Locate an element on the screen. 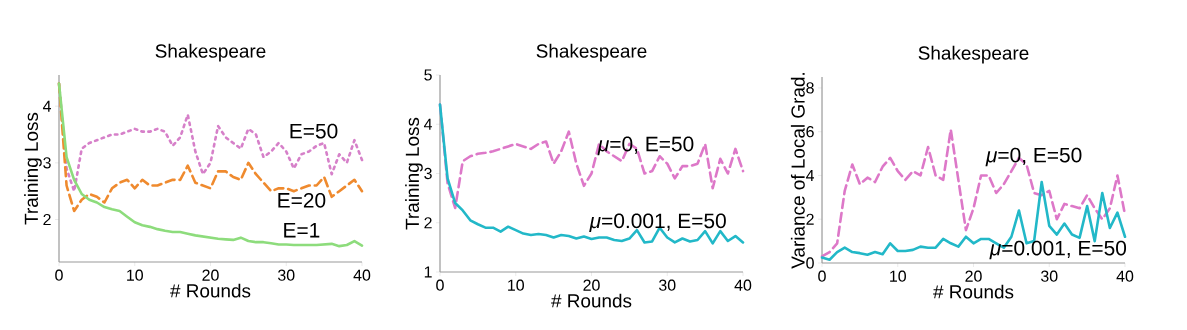  y-tick-label: 0 is located at coordinates (810, 263).